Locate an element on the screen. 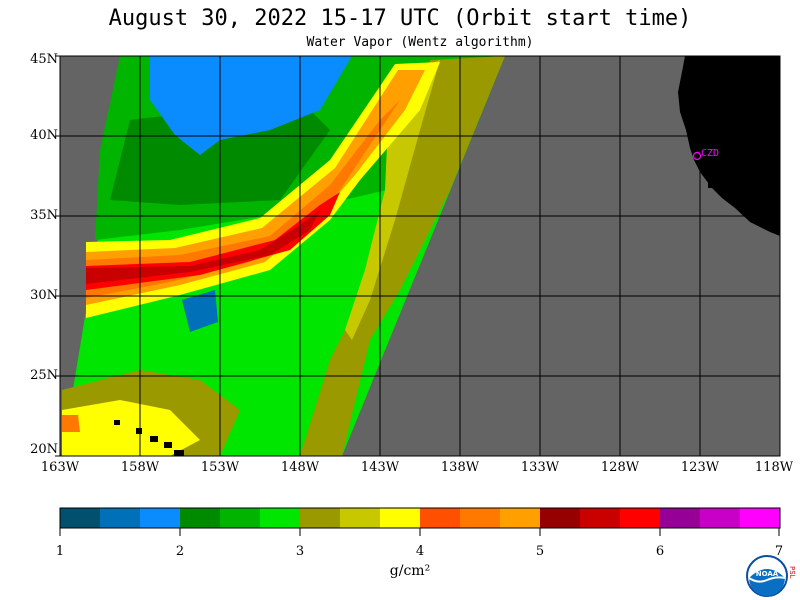  colorbar-tick-3: 3 is located at coordinates (300, 551).